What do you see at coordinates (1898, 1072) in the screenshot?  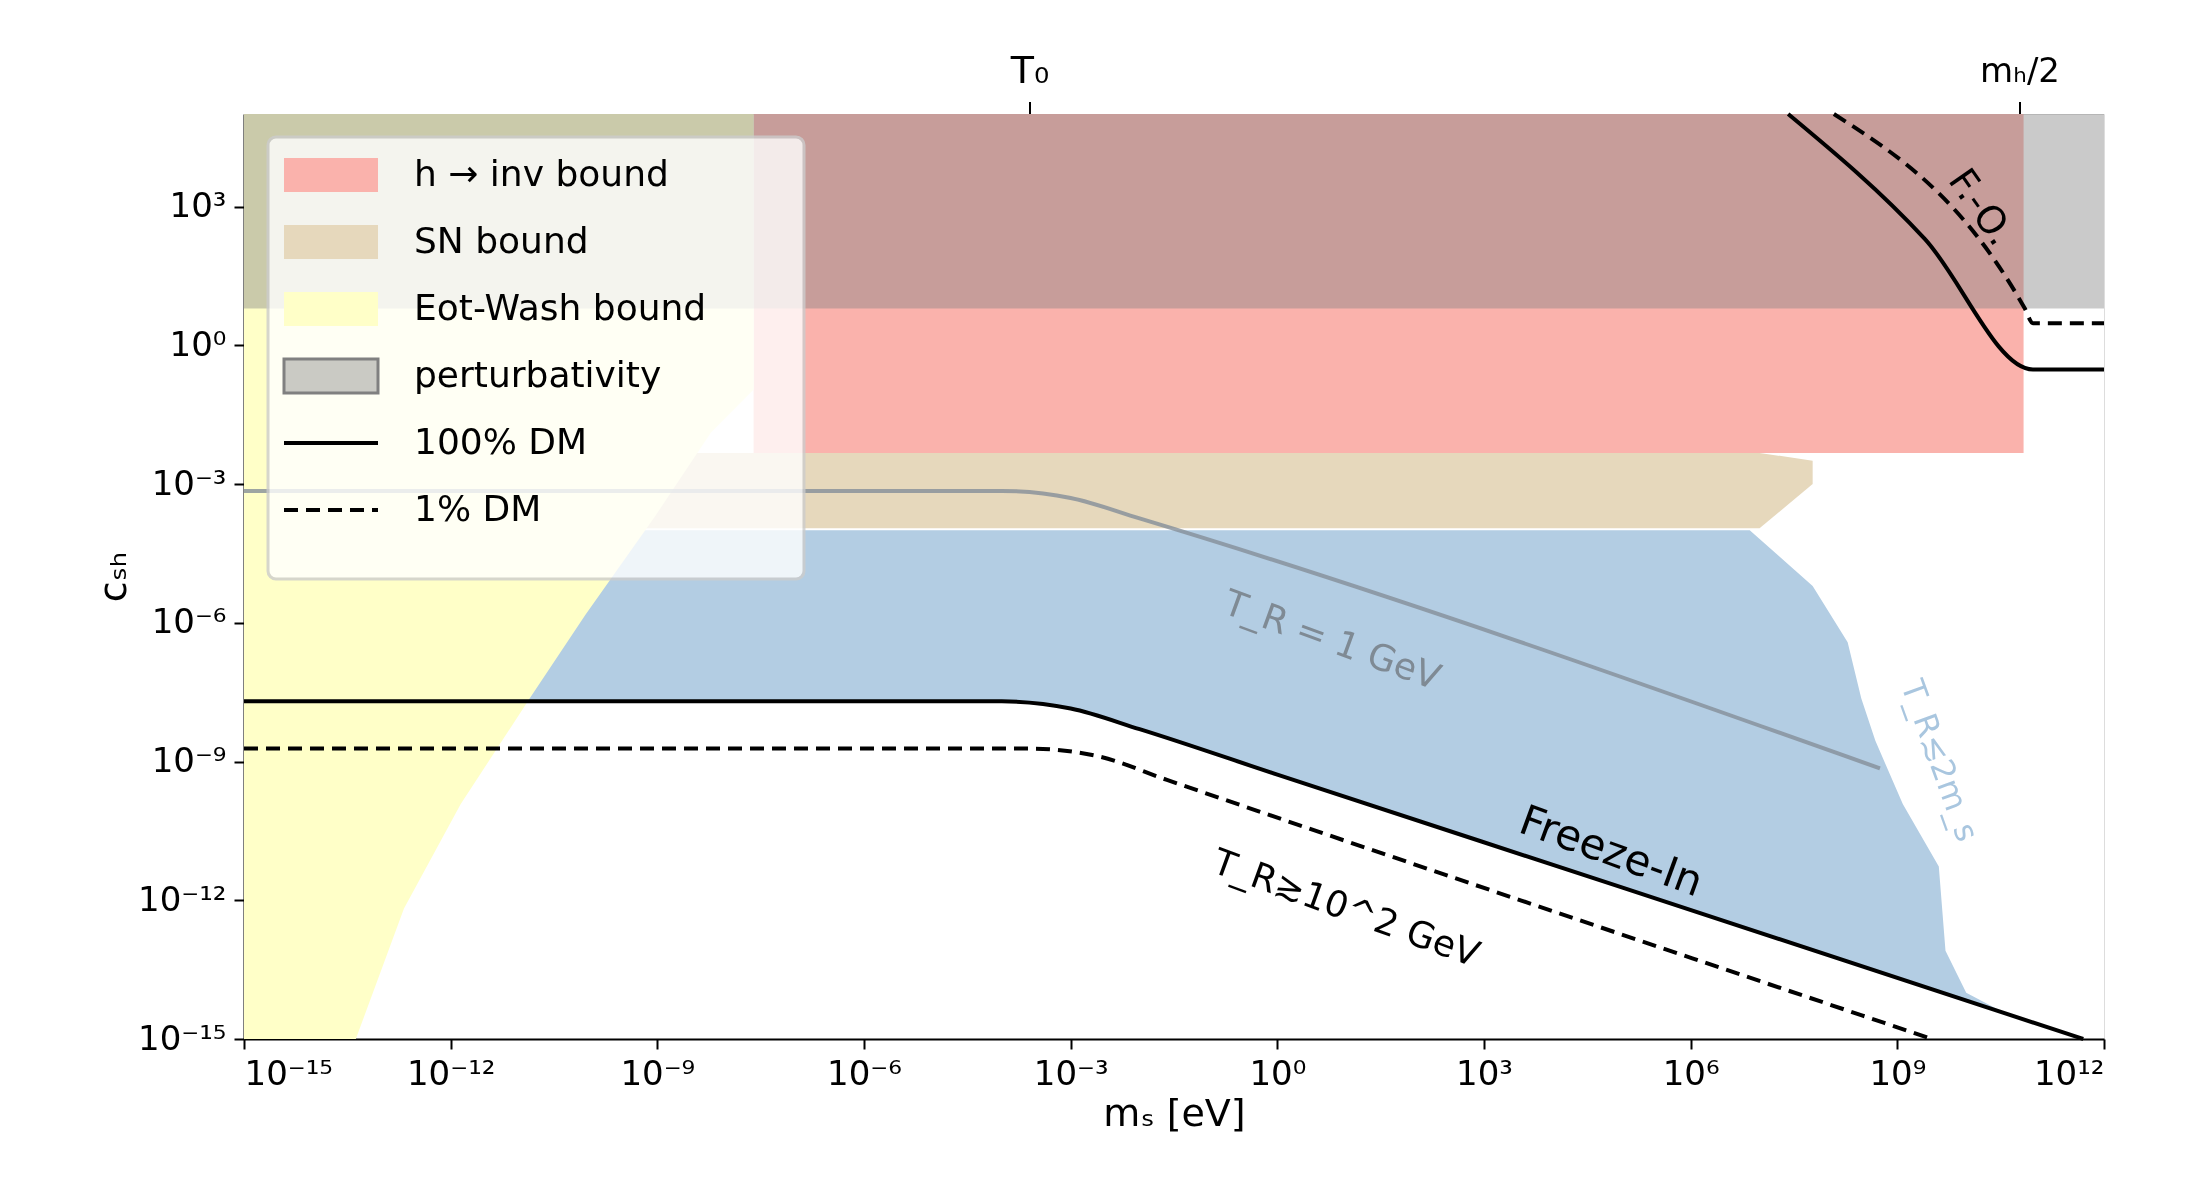 I see `x-tick-label: 10⁹` at bounding box center [1898, 1072].